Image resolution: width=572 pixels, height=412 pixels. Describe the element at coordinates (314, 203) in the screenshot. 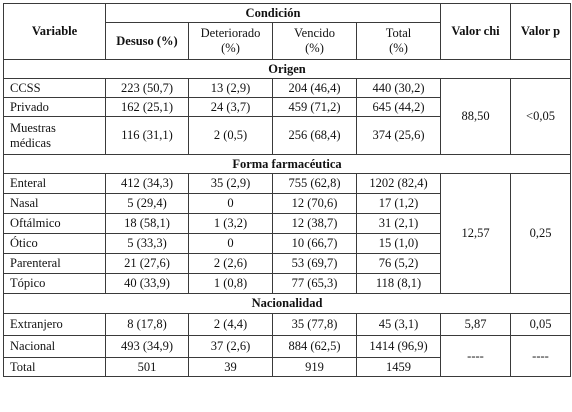

I see `cell-vencido: 12 (70,6)` at that location.